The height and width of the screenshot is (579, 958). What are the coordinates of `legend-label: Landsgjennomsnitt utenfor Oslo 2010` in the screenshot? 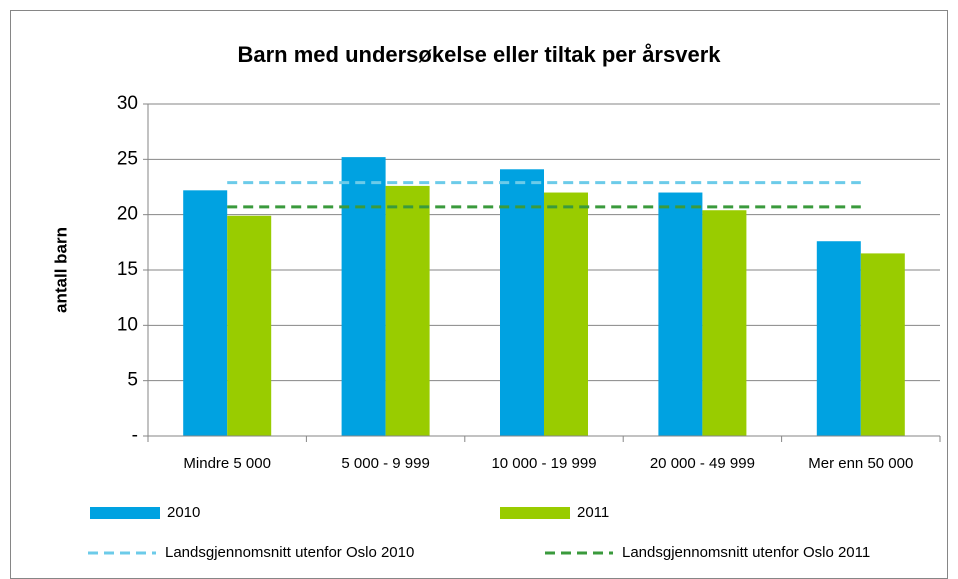 It's located at (289, 552).